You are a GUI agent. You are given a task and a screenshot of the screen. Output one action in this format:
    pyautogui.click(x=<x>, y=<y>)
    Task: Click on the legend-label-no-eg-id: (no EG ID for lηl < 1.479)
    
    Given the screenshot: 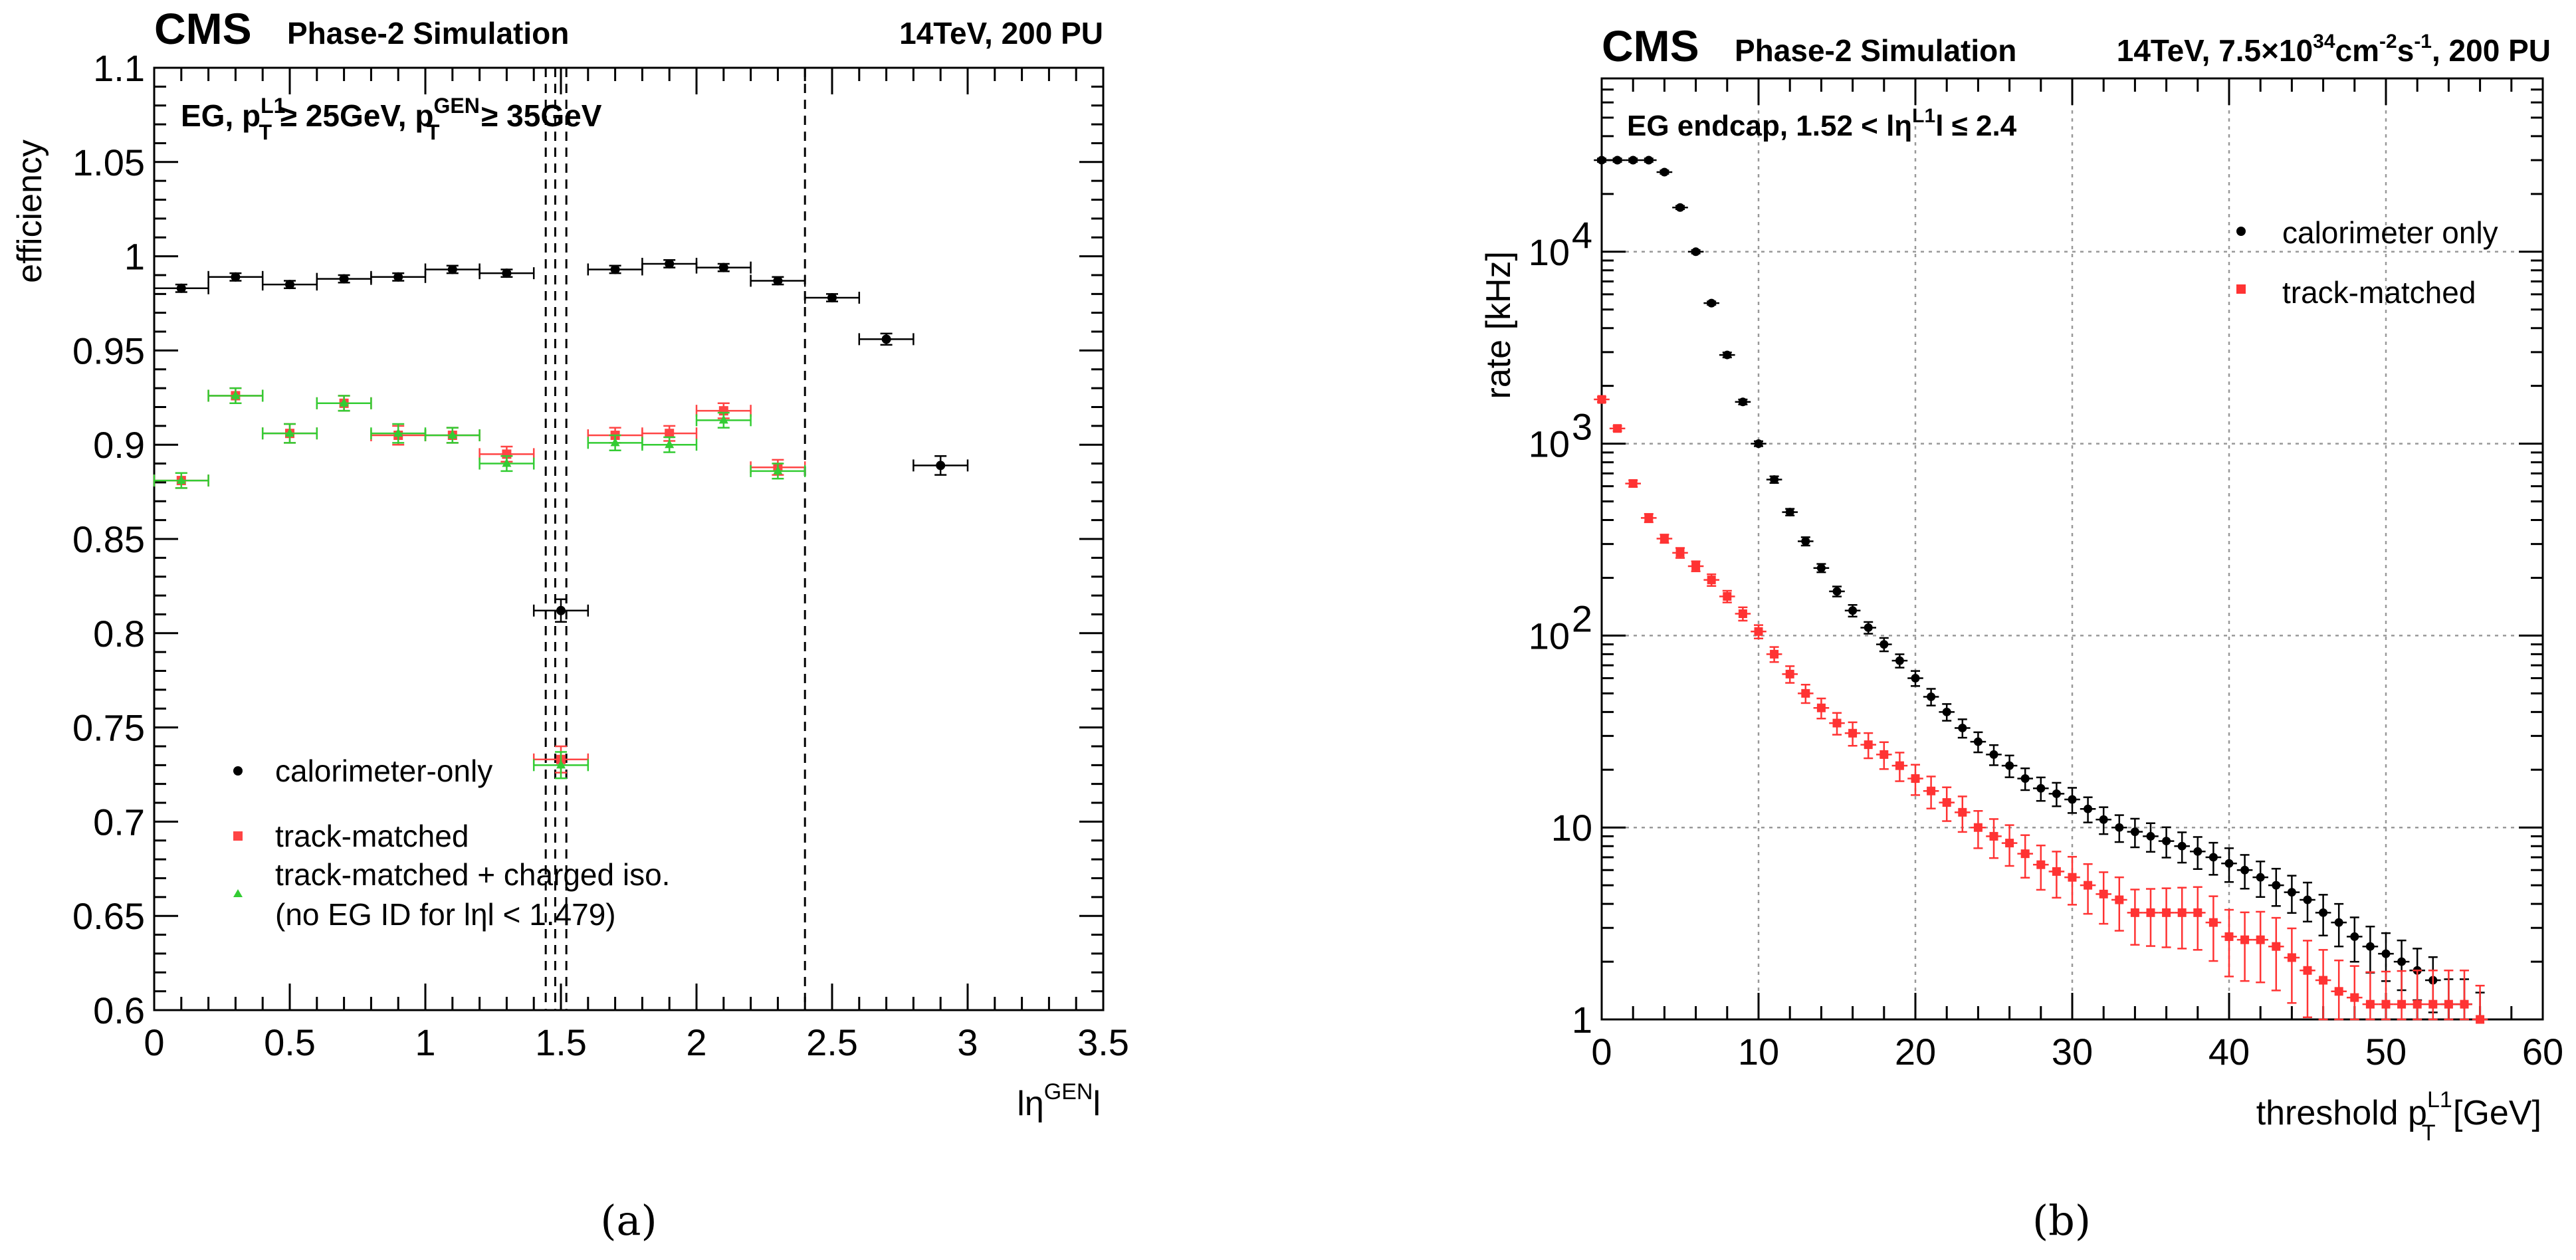 What is the action you would take?
    pyautogui.click(x=445, y=914)
    